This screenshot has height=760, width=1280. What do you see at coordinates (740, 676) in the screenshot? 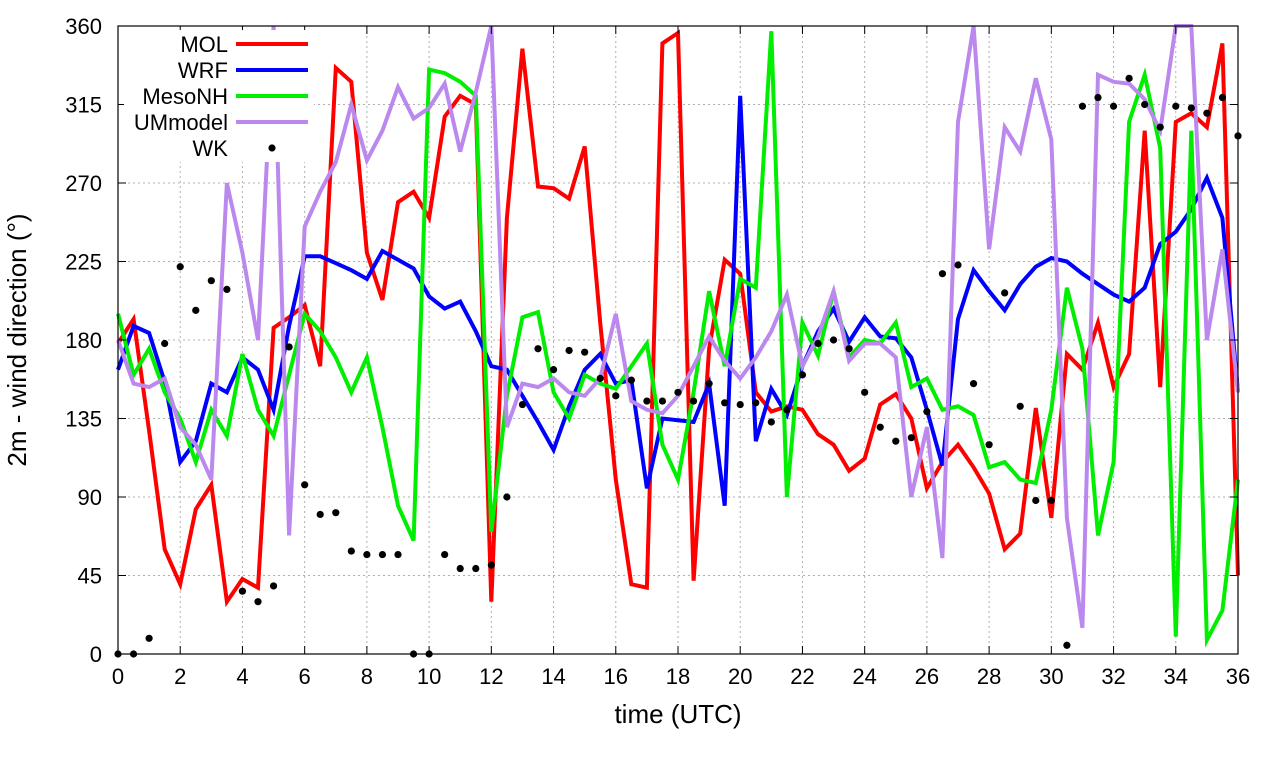
I see `x-tick-label: 20` at bounding box center [740, 676].